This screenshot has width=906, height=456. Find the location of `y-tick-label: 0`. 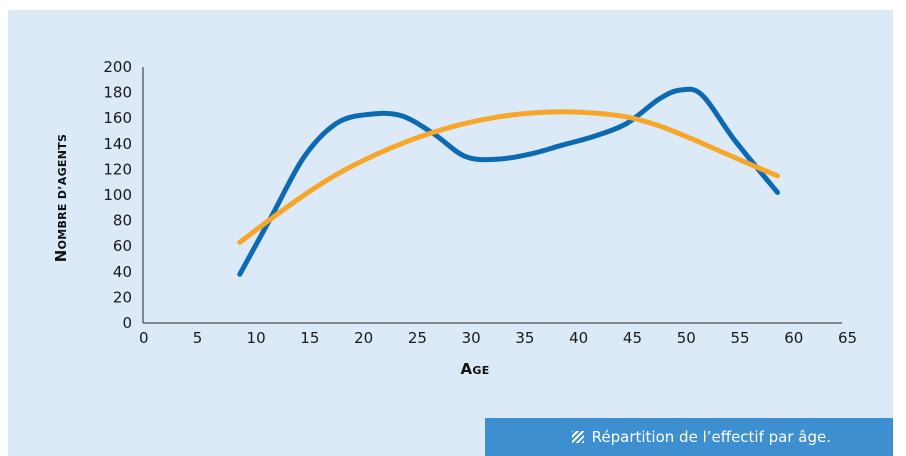

y-tick-label: 0 is located at coordinates (127, 323).